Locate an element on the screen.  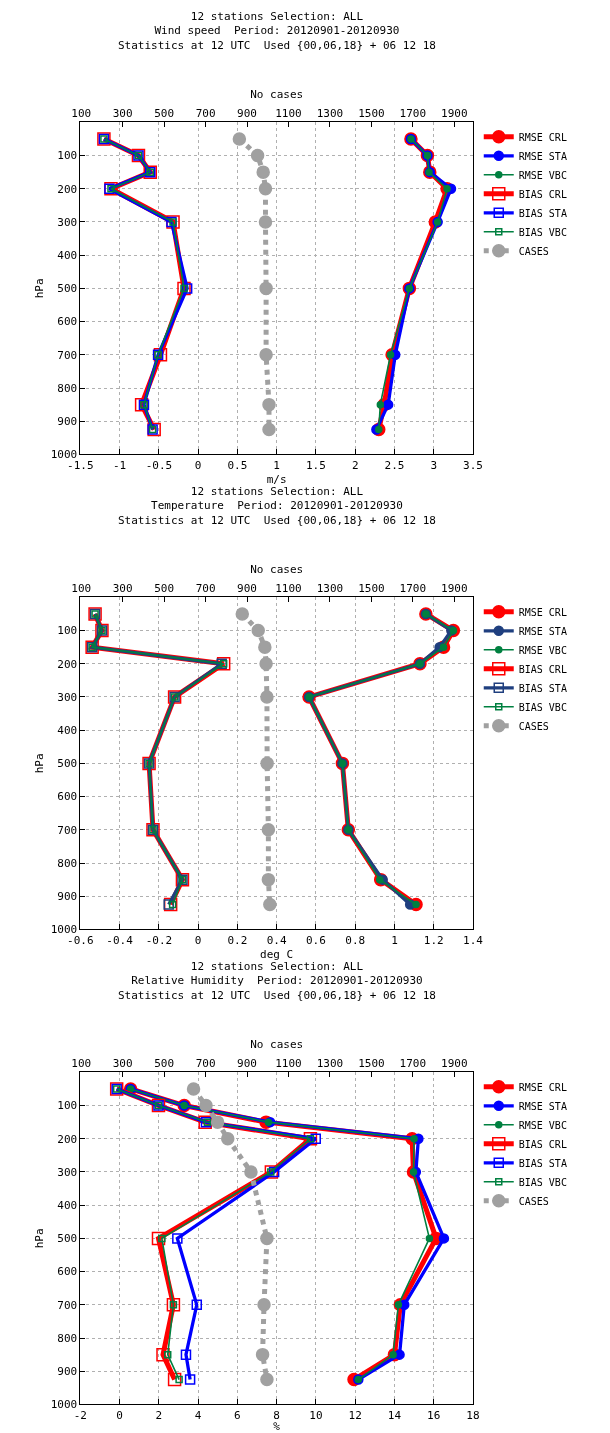
x-tick-label: 6 is located at coordinates (237, 1415).